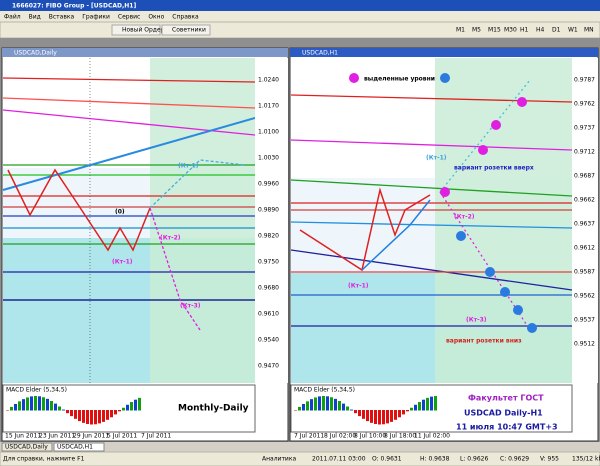 This screenshot has width=600, height=466. Describe the element at coordinates (320, 53) in the screenshot. I see `right-title: USDCAD,H1` at that location.